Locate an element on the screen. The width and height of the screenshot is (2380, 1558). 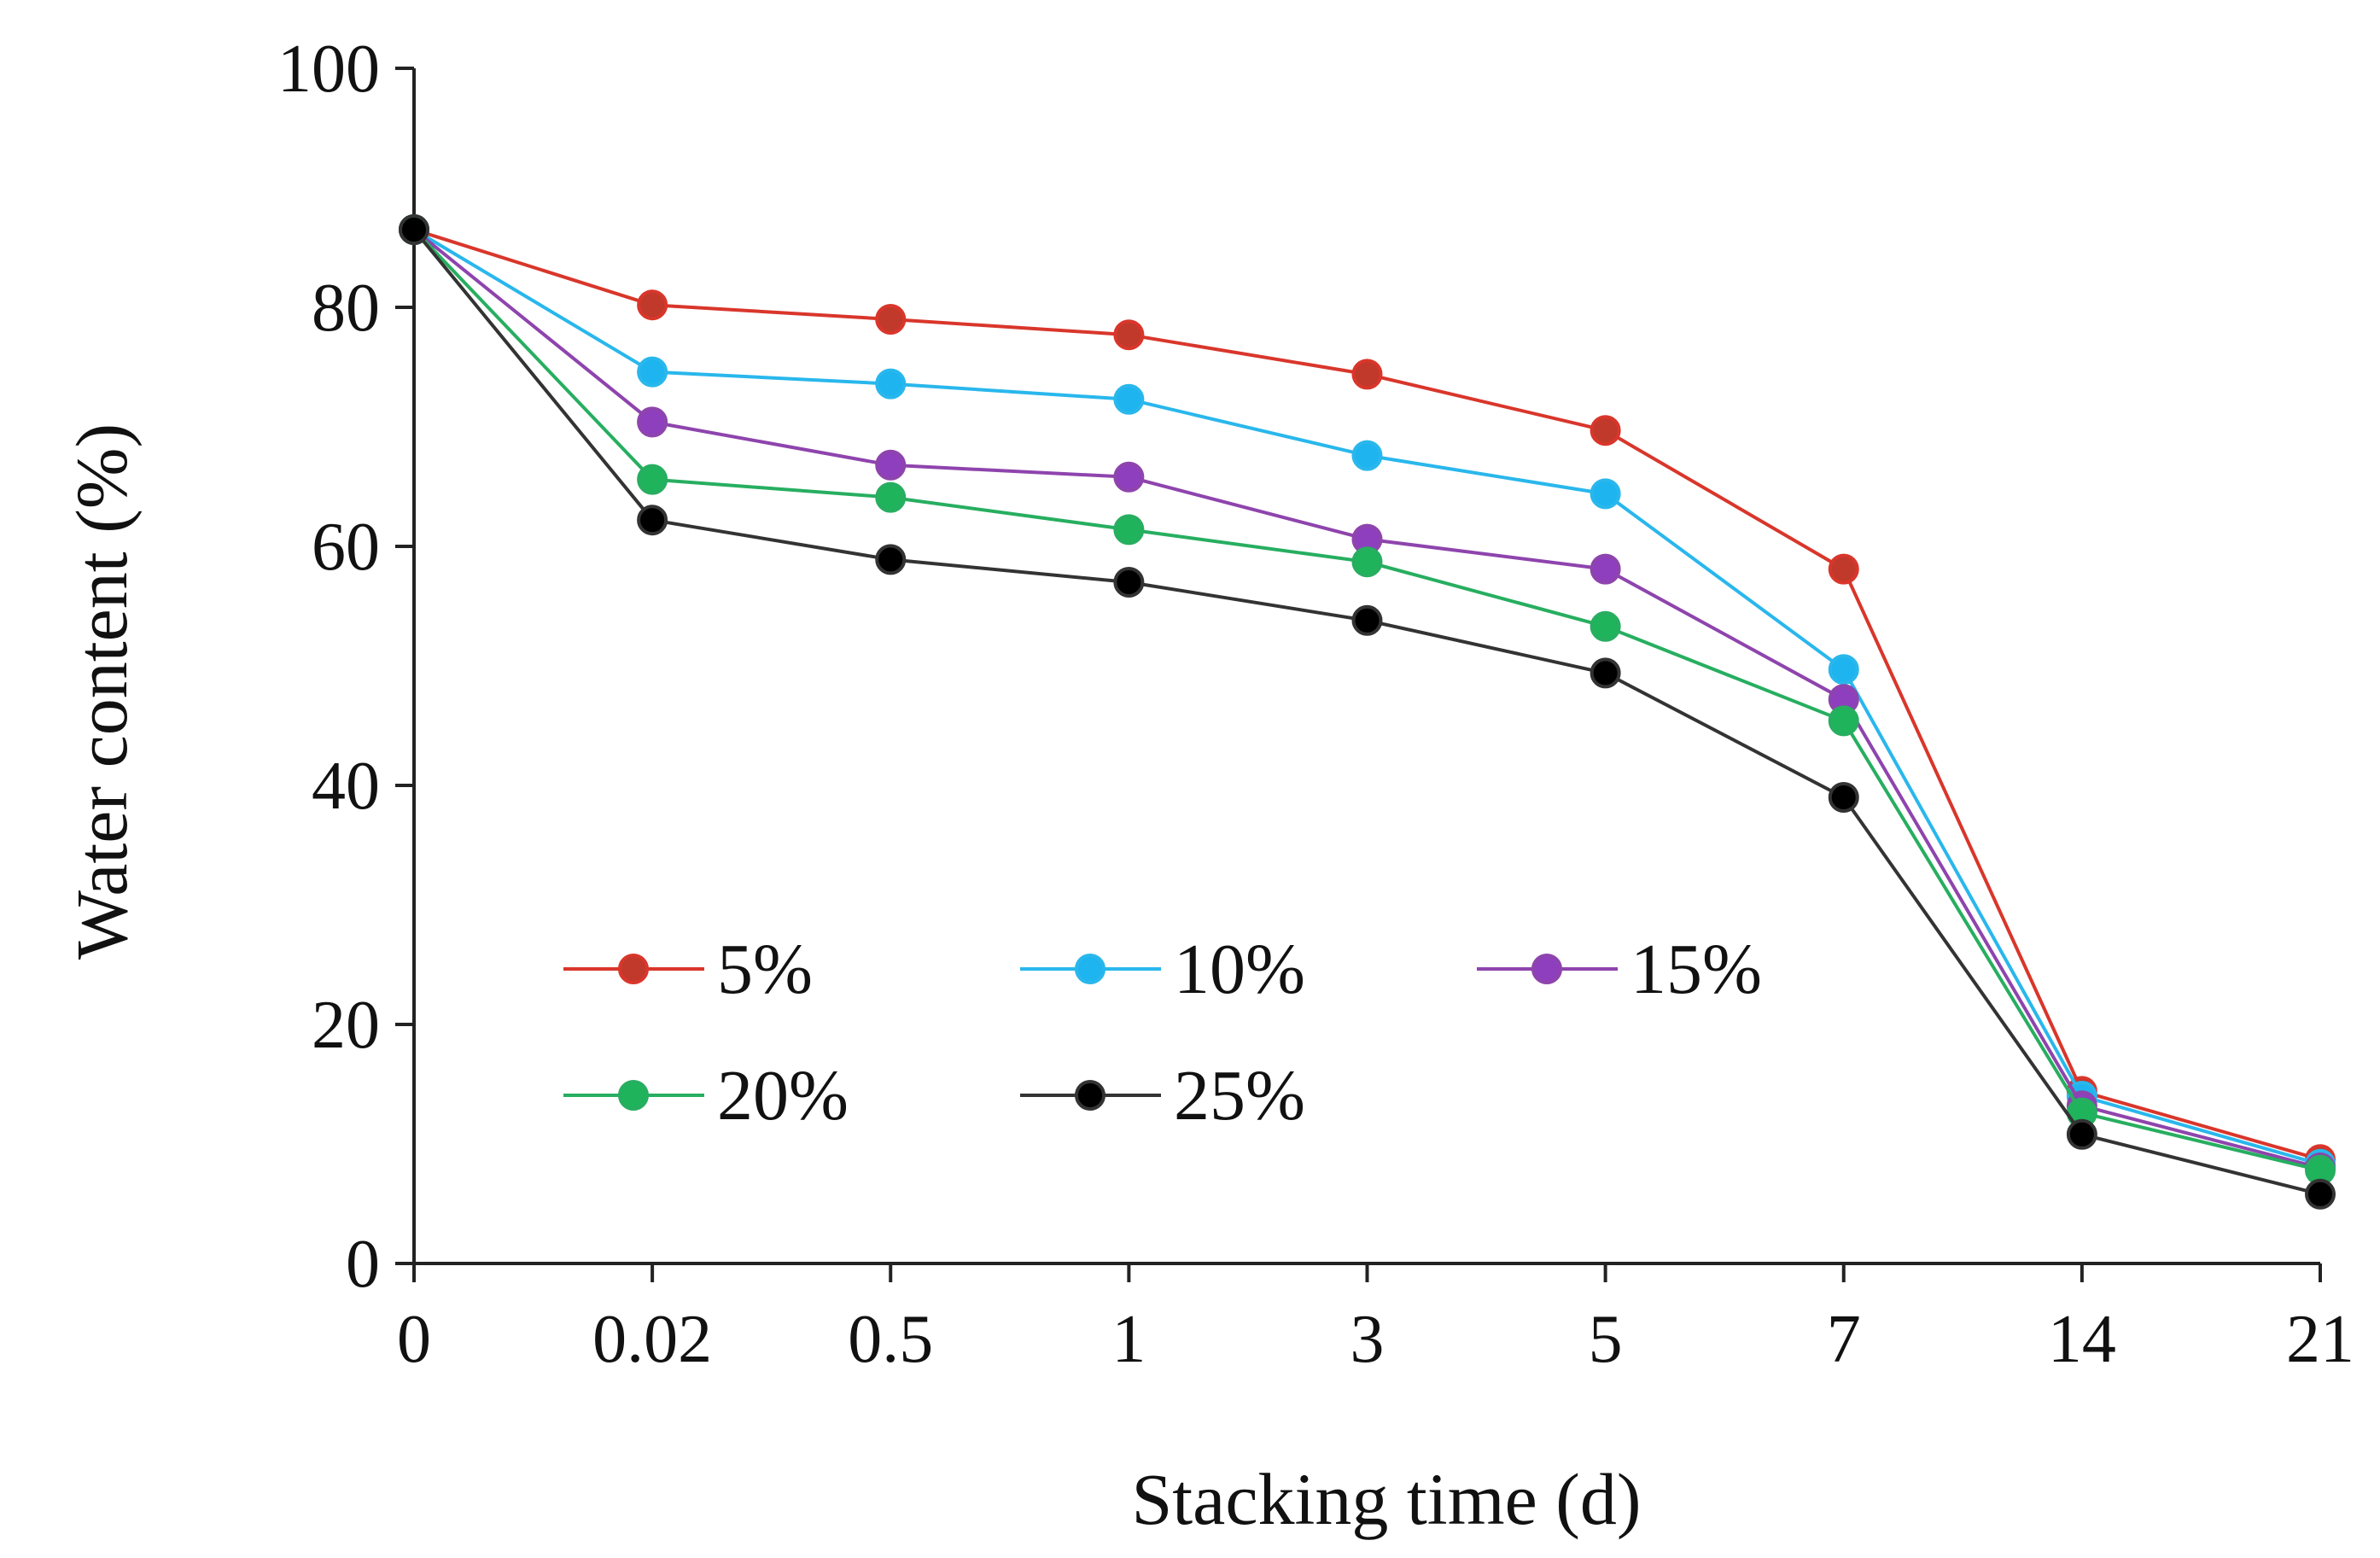
legend: 5% 10% 15% 20% 25% is located at coordinates (1162, 1032).